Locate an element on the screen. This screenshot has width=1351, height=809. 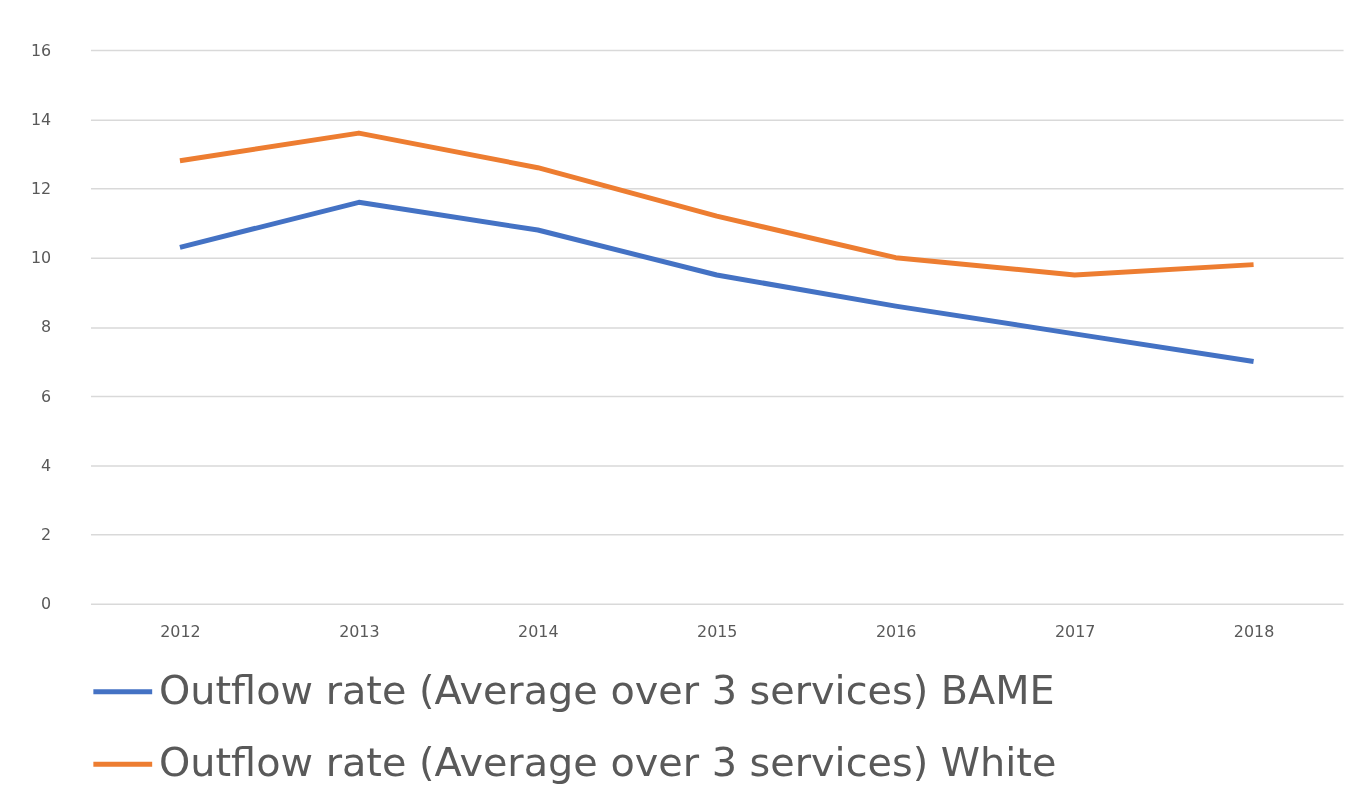
y-tick-label: 2 is located at coordinates (46, 535).